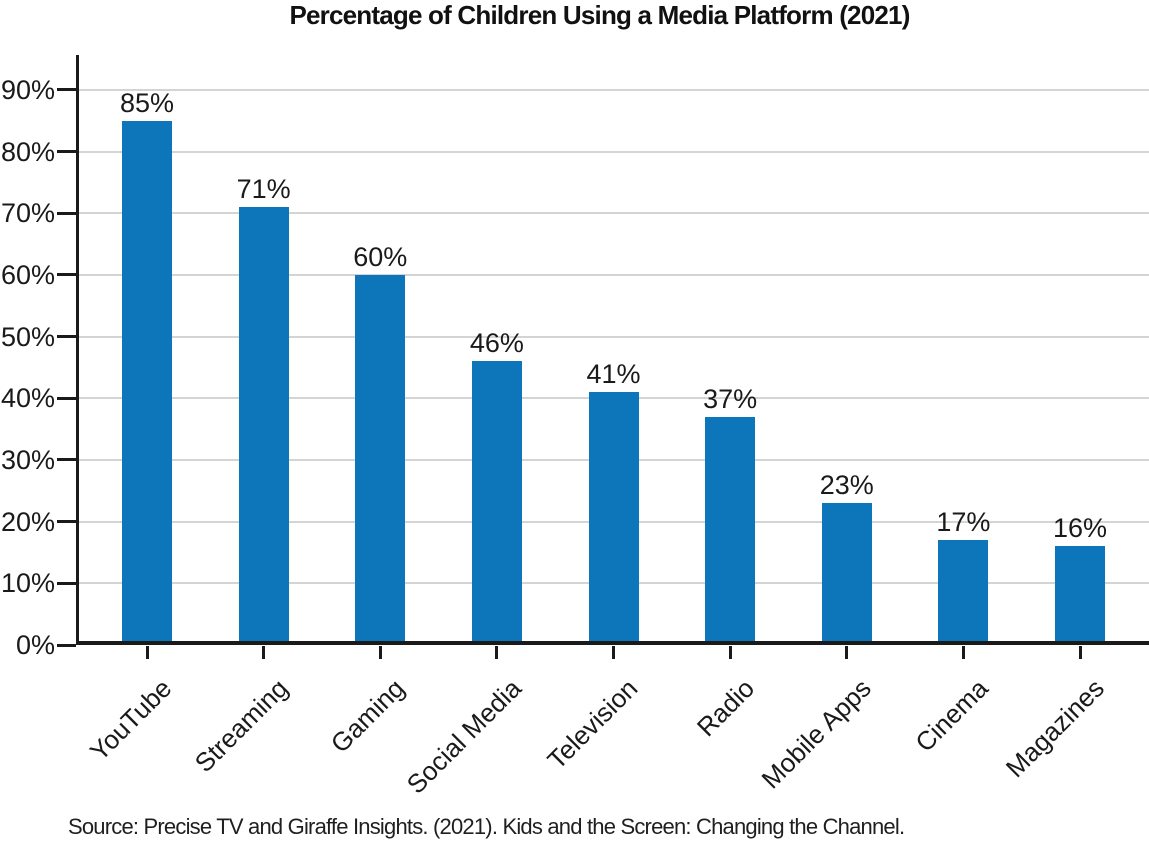  I want to click on bar-value-label-magazines: 16%, so click(1080, 528).